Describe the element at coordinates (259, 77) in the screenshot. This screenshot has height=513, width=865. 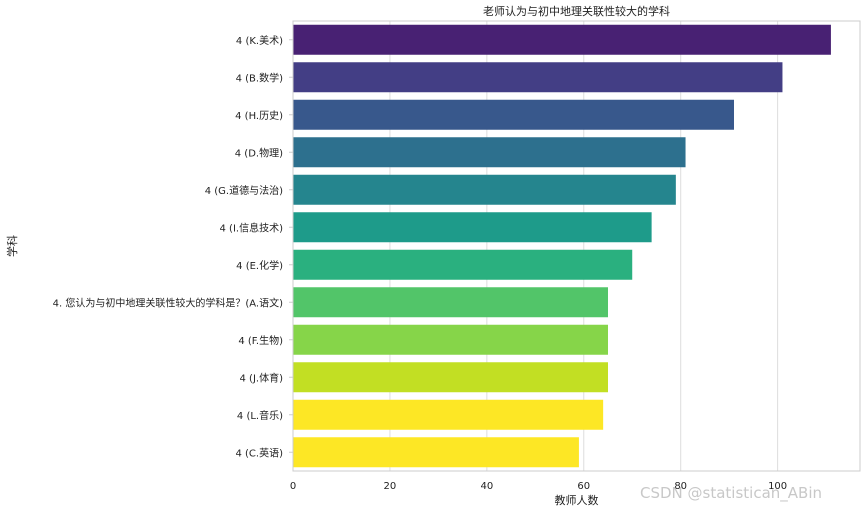
I see `category-label: 4 (B.数学)` at that location.